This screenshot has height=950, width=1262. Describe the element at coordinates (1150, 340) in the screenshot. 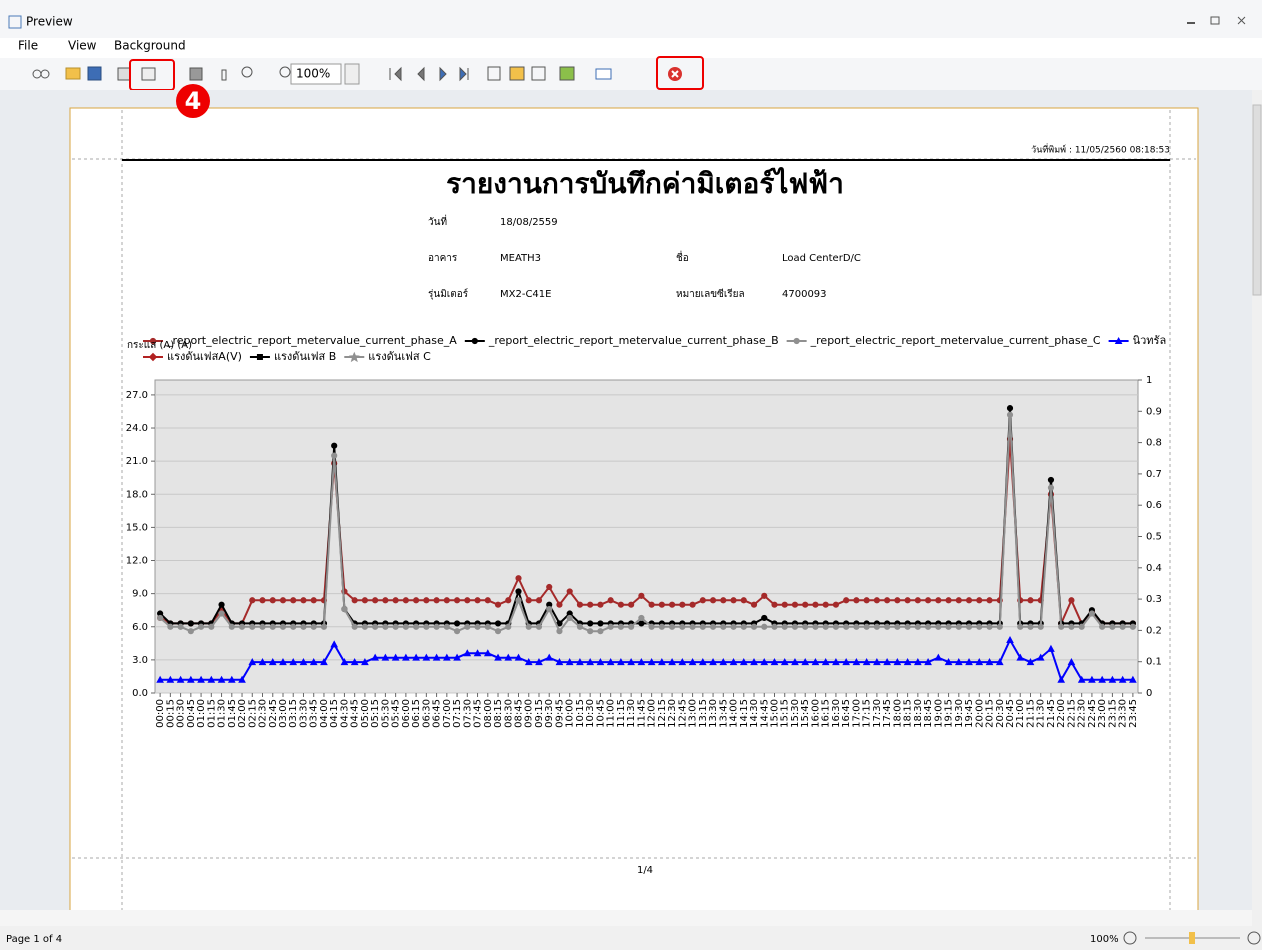

I see `legend-label: นิวทรัล` at that location.